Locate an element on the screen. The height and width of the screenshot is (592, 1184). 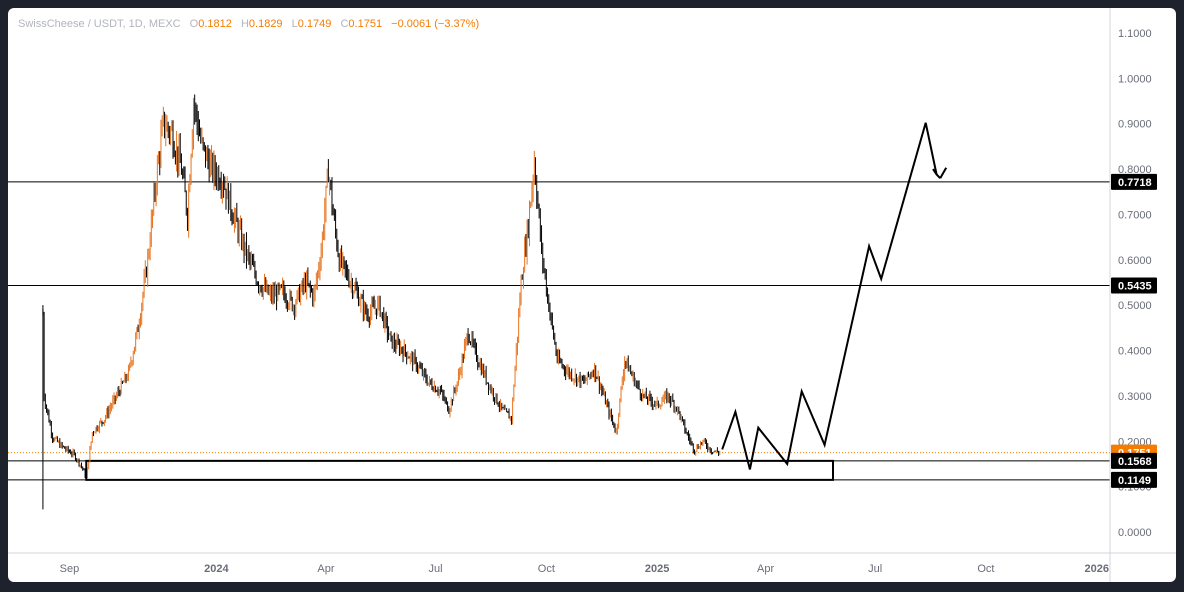
y-tick-label: 0.4000 is located at coordinates (1135, 352).